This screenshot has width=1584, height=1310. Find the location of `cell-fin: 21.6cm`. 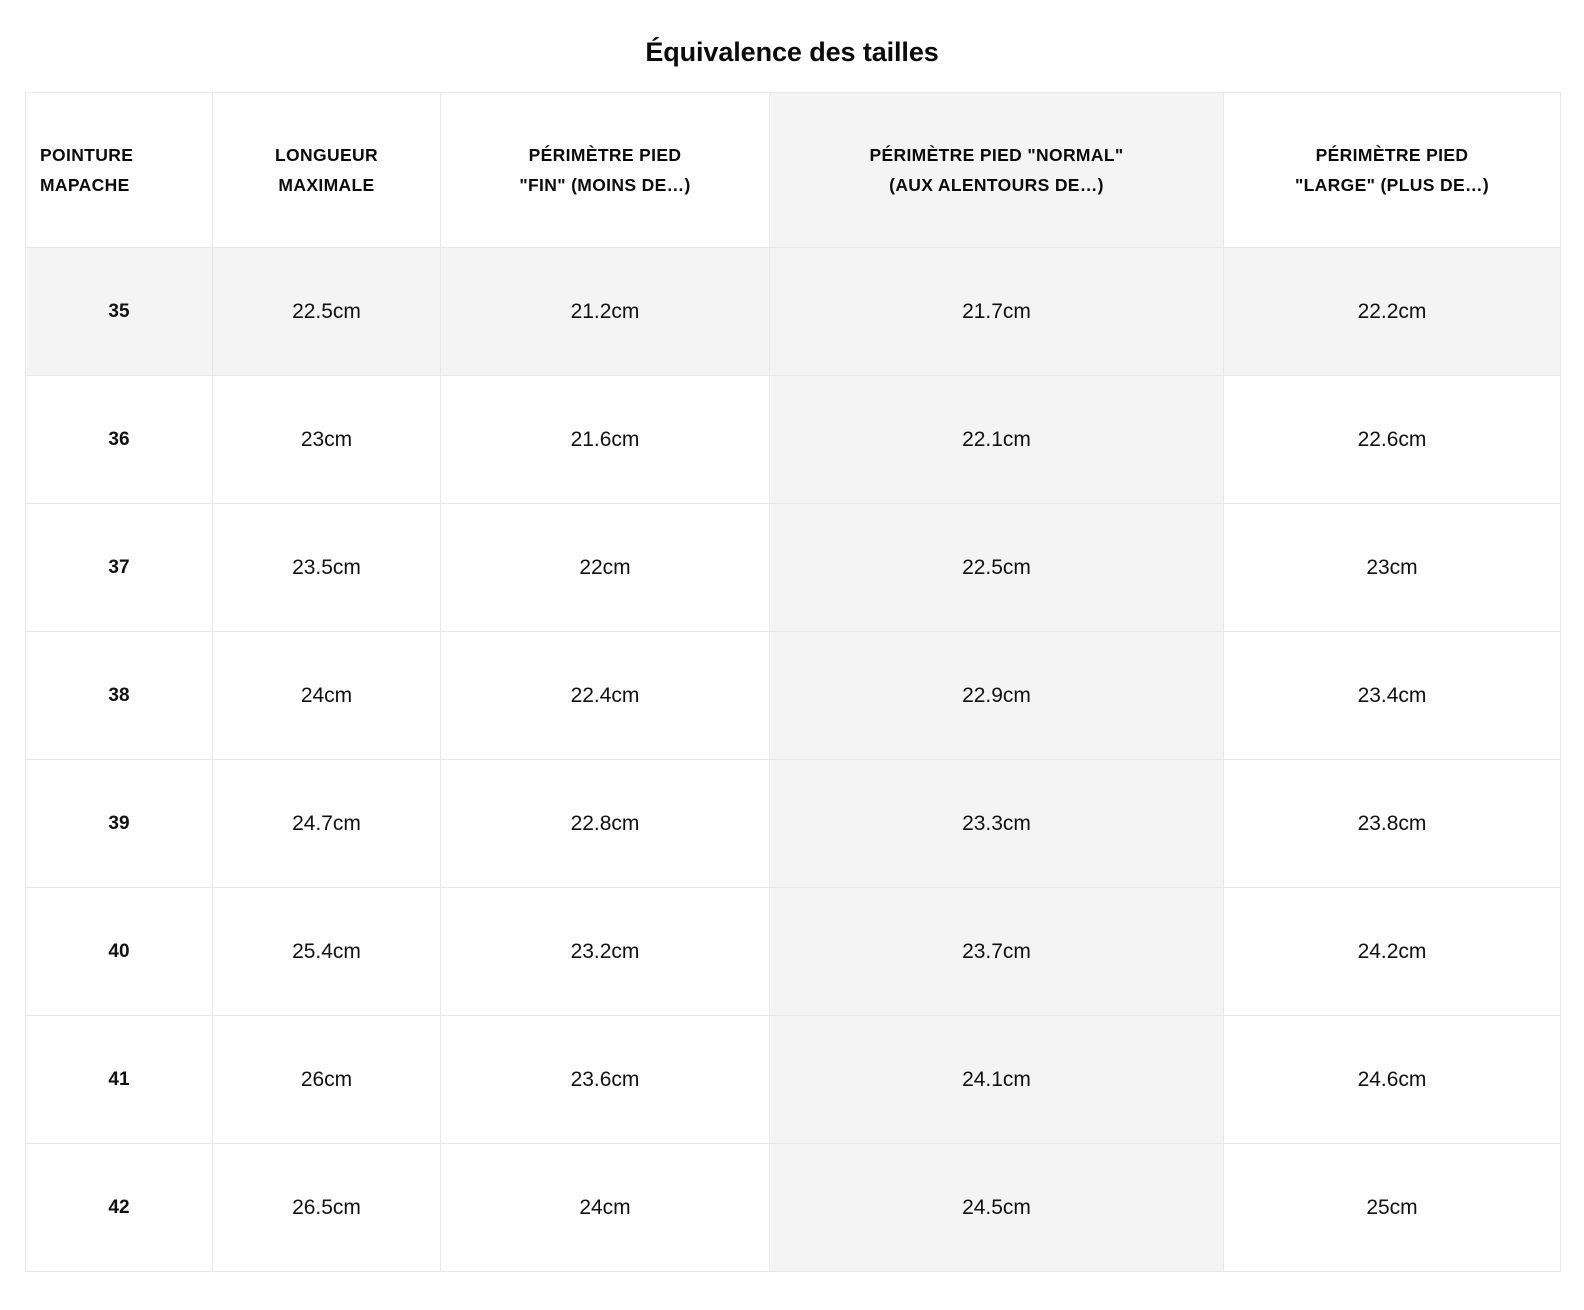

cell-fin: 21.6cm is located at coordinates (605, 440).